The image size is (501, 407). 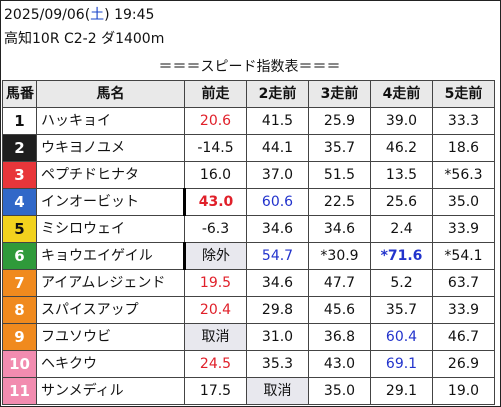 I want to click on dow-open: (, so click(x=87, y=15).